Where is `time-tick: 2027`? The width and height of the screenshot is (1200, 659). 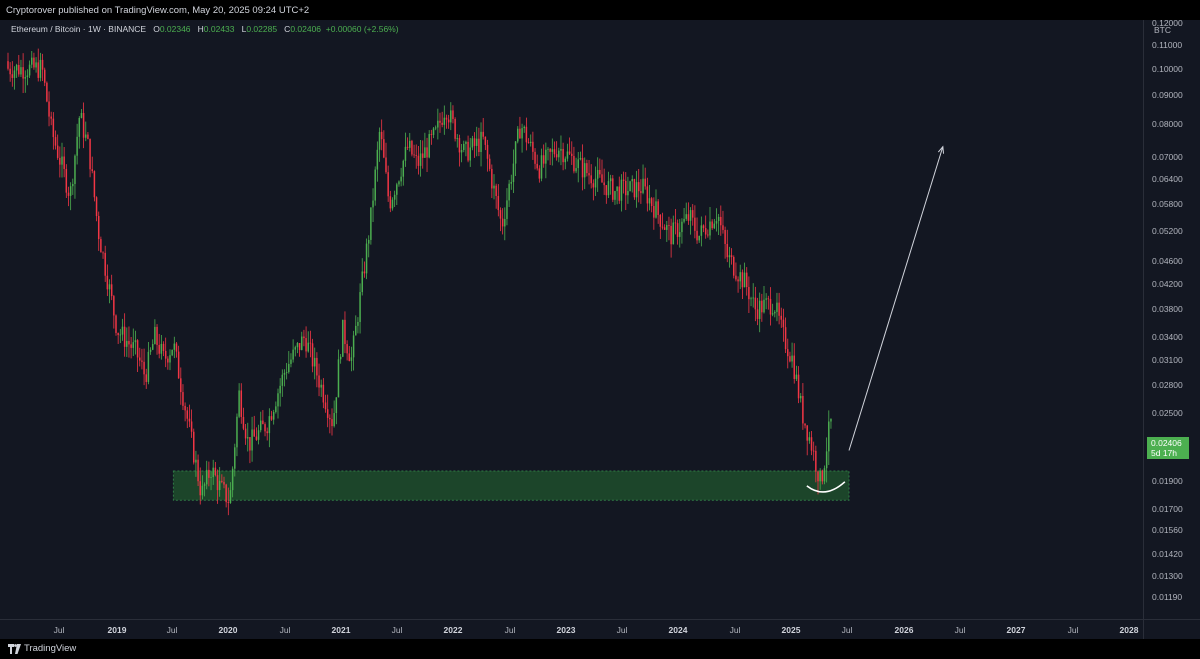 time-tick: 2027 is located at coordinates (1016, 630).